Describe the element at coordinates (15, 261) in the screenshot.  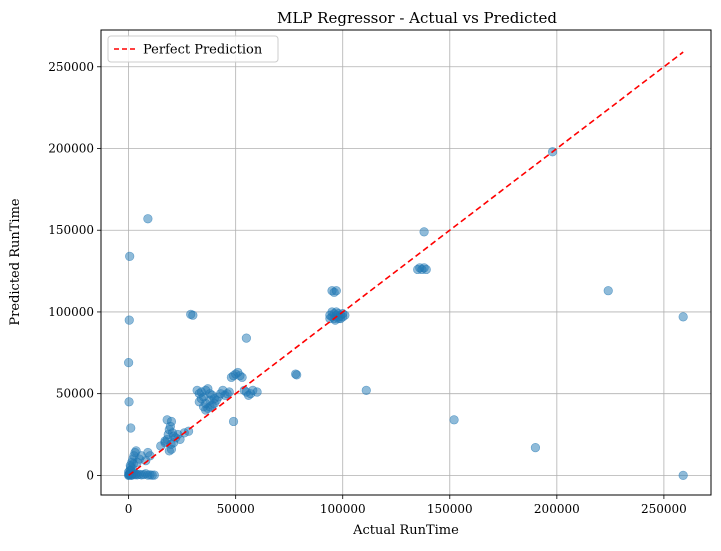
I see `y-axis-label: Predicted RunTime` at that location.